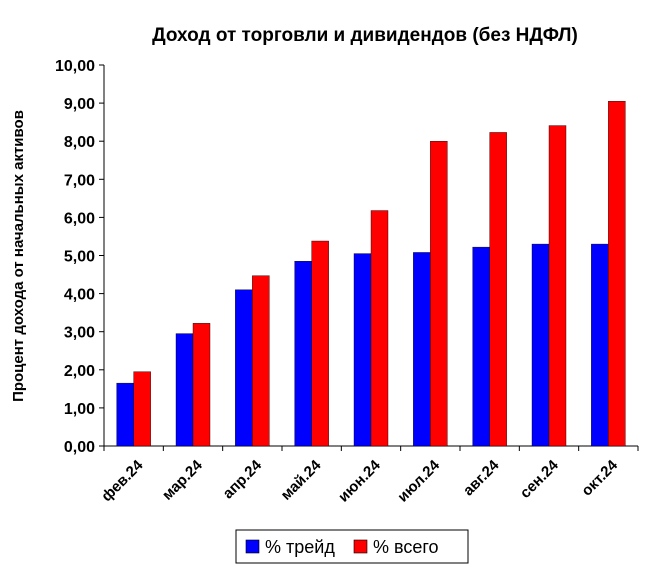  Describe the element at coordinates (252, 546) in the screenshot. I see `legend-swatch-trade` at that location.